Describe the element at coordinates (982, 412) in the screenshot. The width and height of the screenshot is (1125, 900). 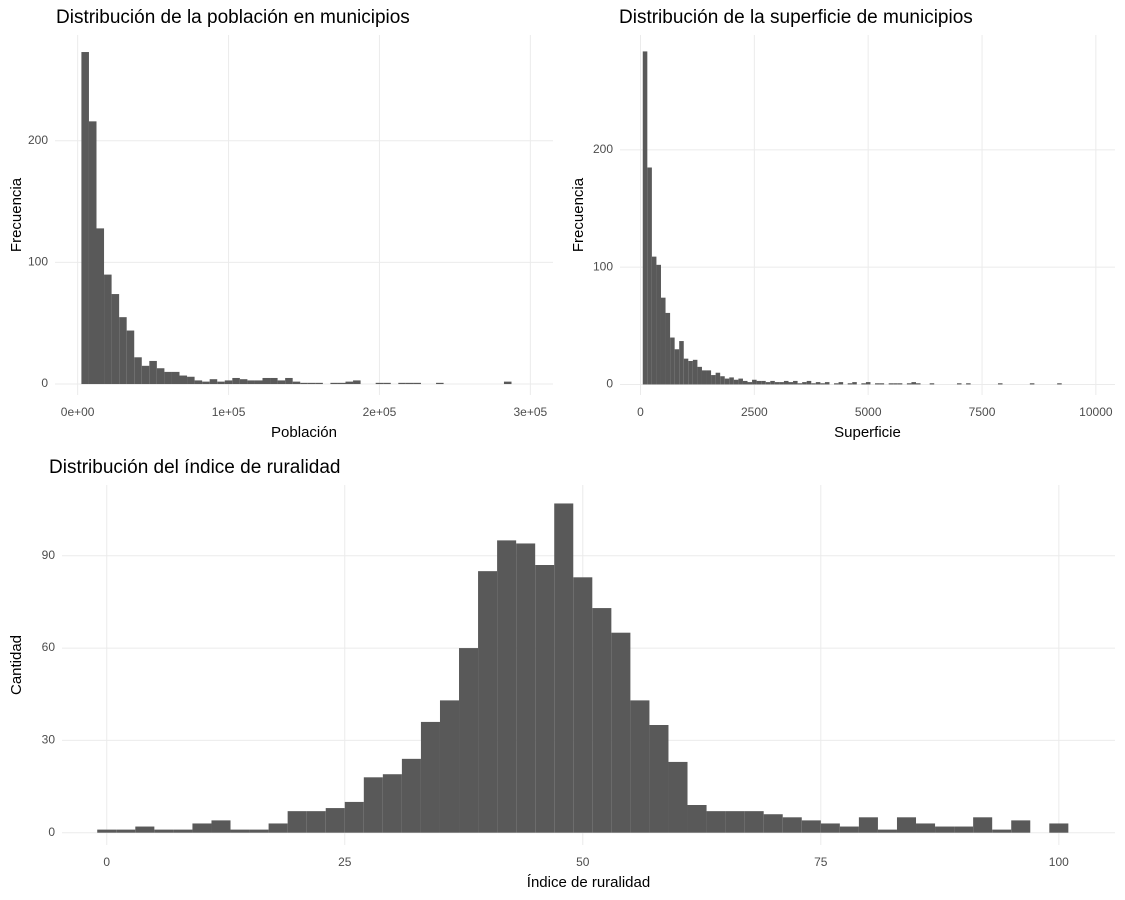
I see `x-tick-label: 7500` at that location.